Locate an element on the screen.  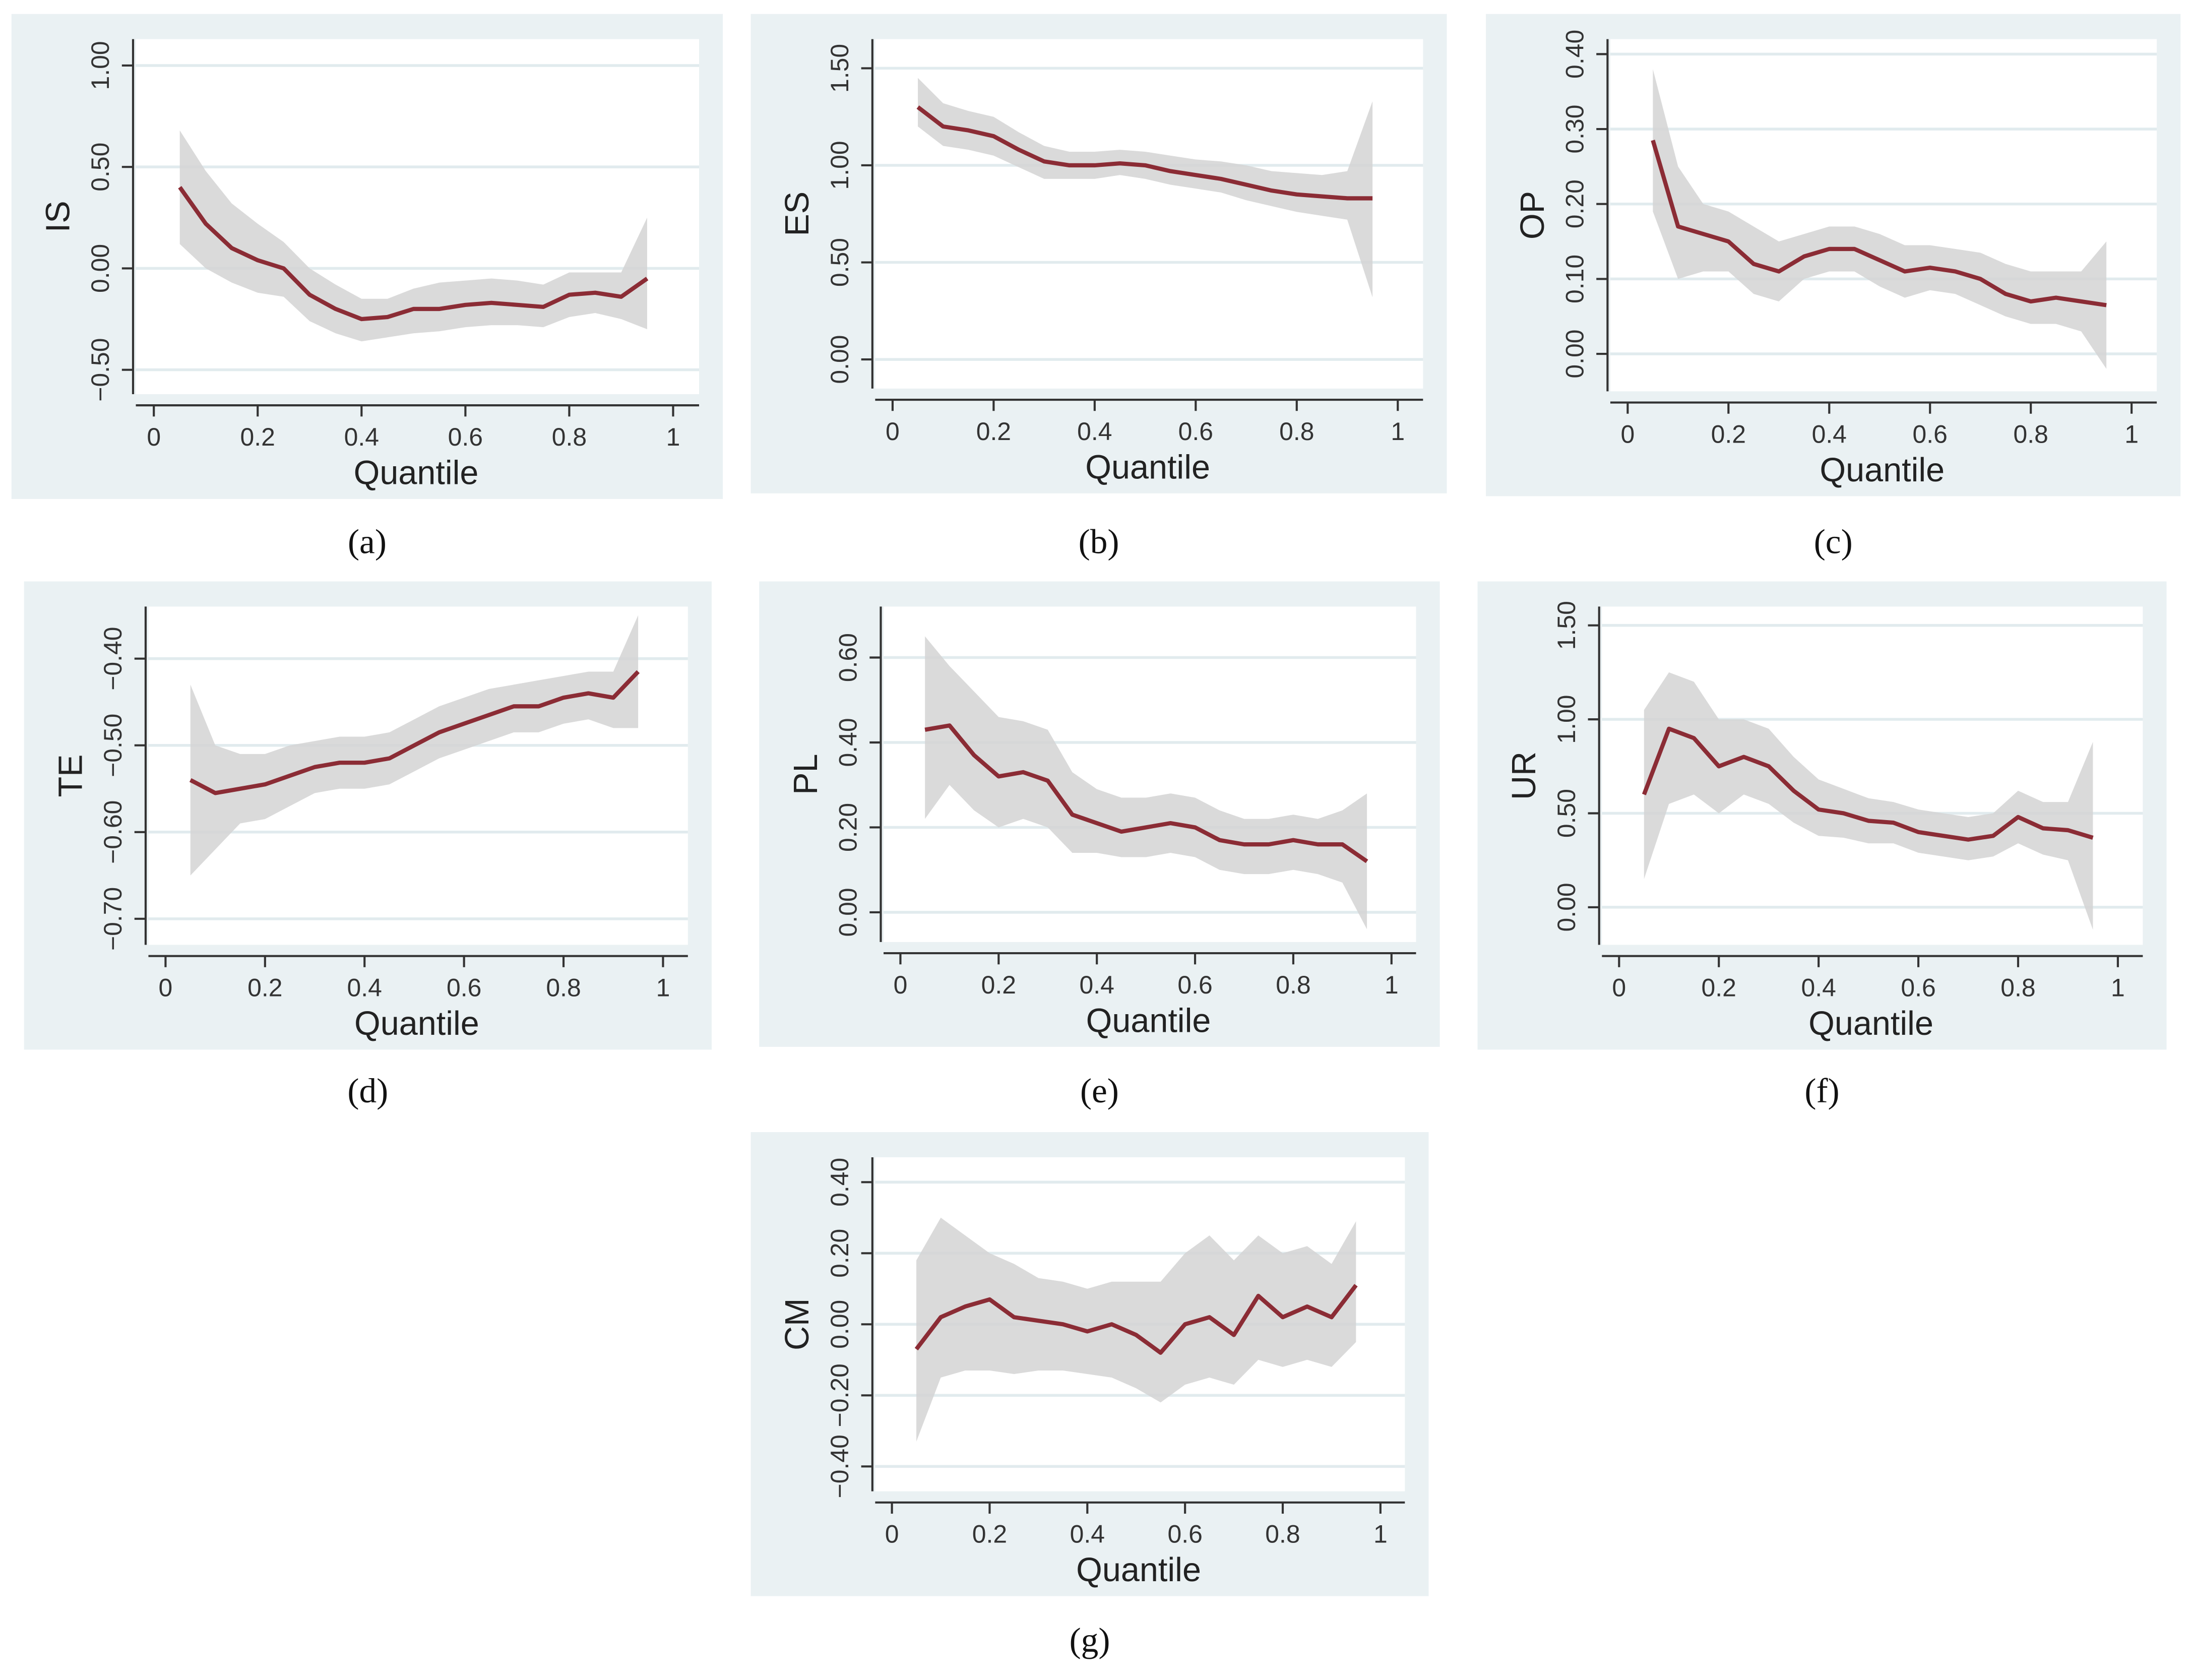
caption: (b) is located at coordinates (1099, 541).